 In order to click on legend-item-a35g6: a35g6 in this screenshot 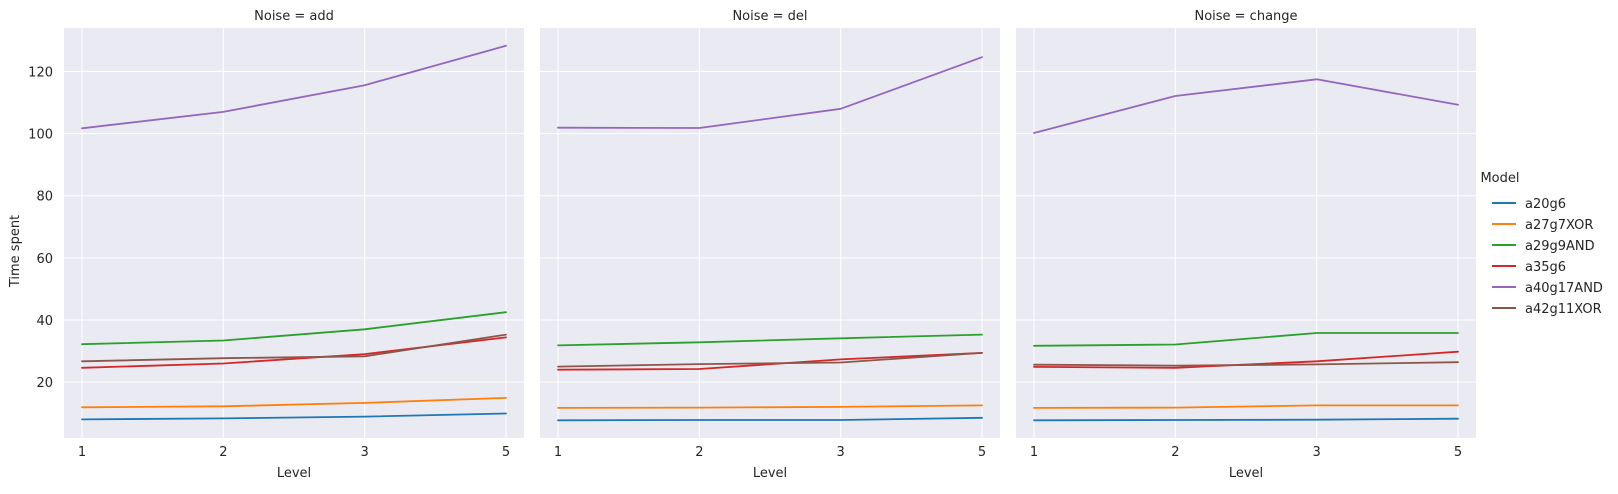, I will do `click(1529, 267)`.